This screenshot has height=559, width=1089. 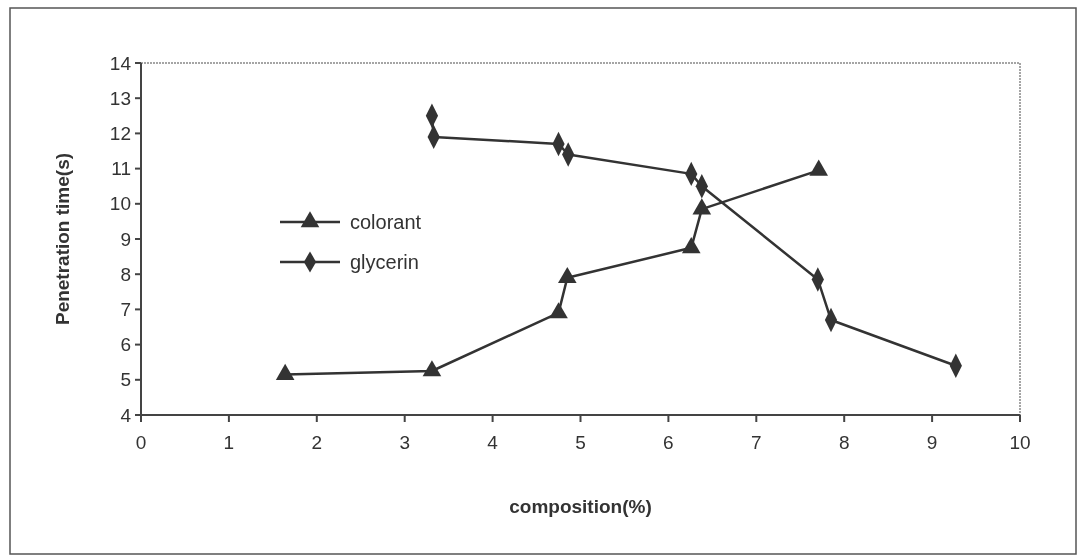 What do you see at coordinates (580, 442) in the screenshot?
I see `x-tick-label: 5` at bounding box center [580, 442].